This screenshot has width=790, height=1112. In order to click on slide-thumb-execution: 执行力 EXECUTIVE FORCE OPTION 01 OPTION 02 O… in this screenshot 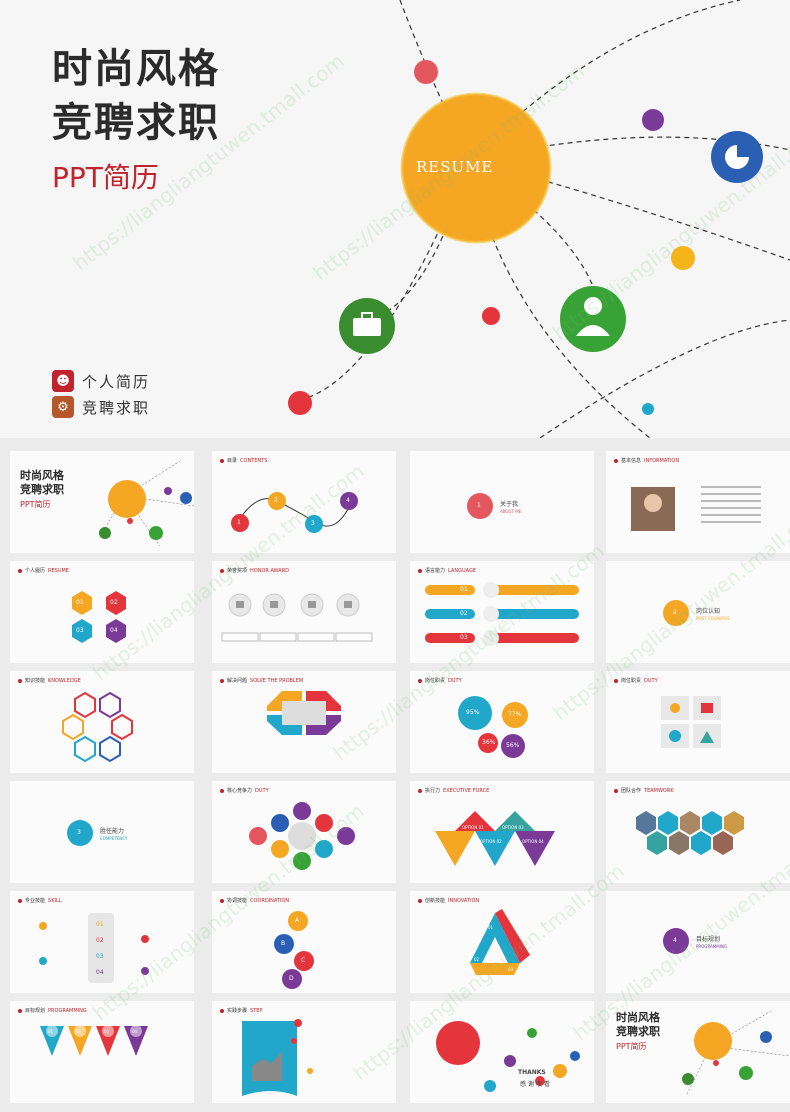, I will do `click(502, 832)`.